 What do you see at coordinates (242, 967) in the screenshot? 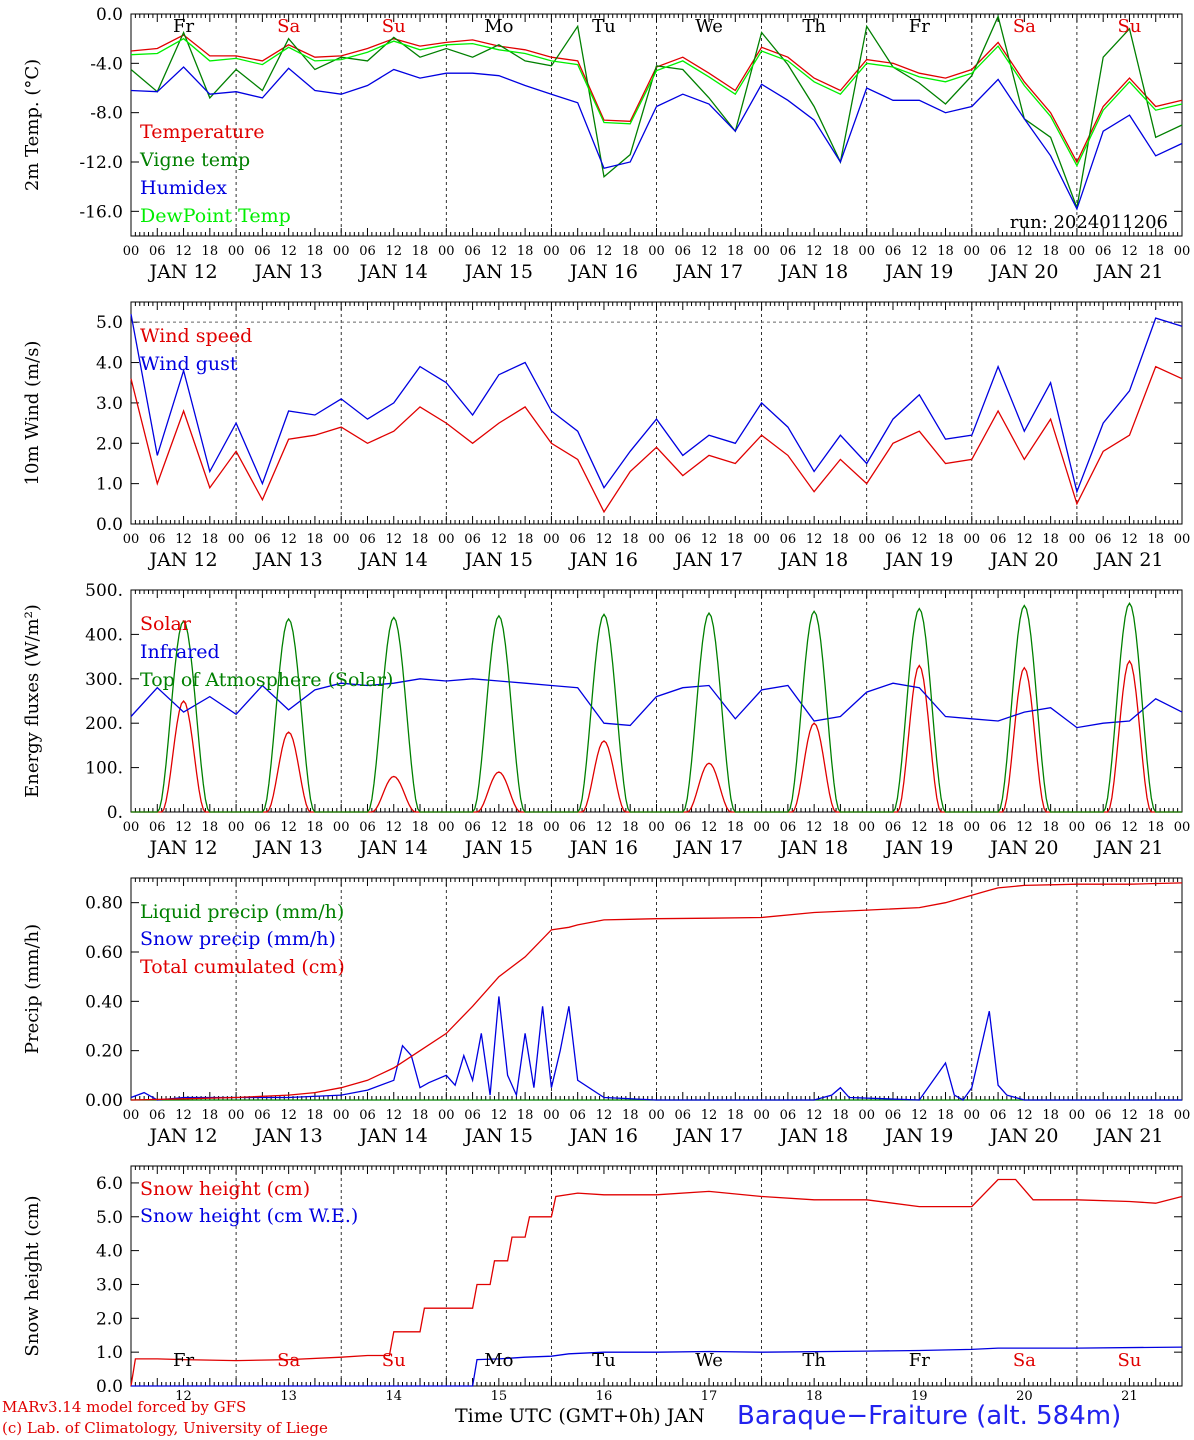
I see `legend-entry: Total cumulated (cm)` at bounding box center [242, 967].